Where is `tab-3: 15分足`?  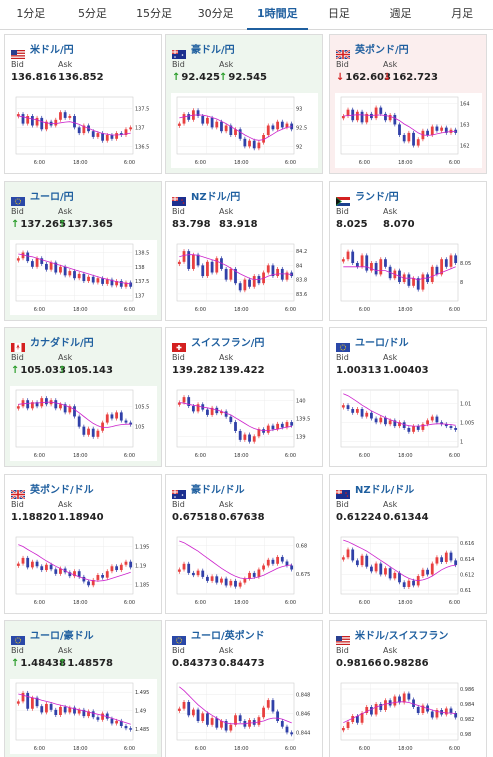 tab-3: 15分足 is located at coordinates (154, 13).